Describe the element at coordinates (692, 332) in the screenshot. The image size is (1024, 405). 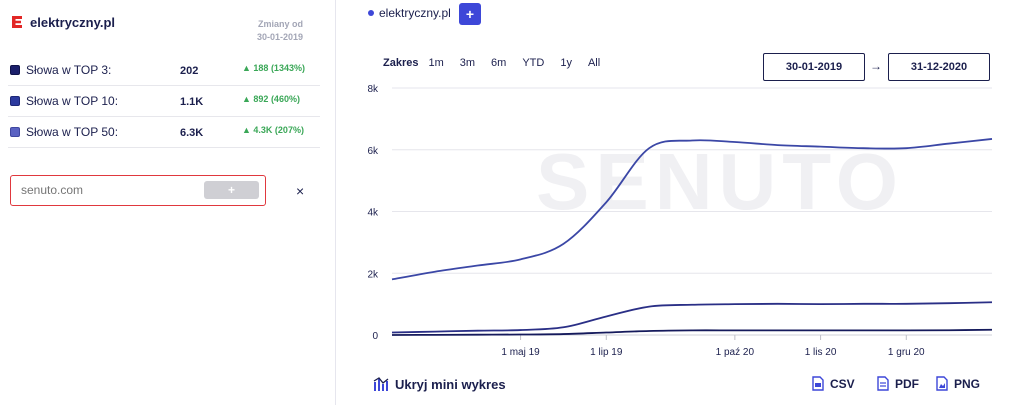
I see `series-line-top3` at that location.